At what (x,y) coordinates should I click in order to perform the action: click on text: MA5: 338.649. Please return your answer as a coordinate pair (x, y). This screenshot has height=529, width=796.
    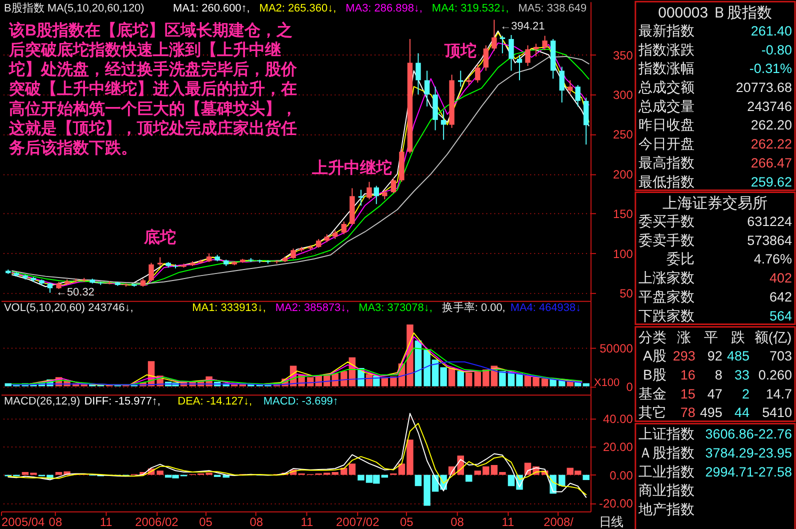
    Looking at the image, I should click on (552, 8).